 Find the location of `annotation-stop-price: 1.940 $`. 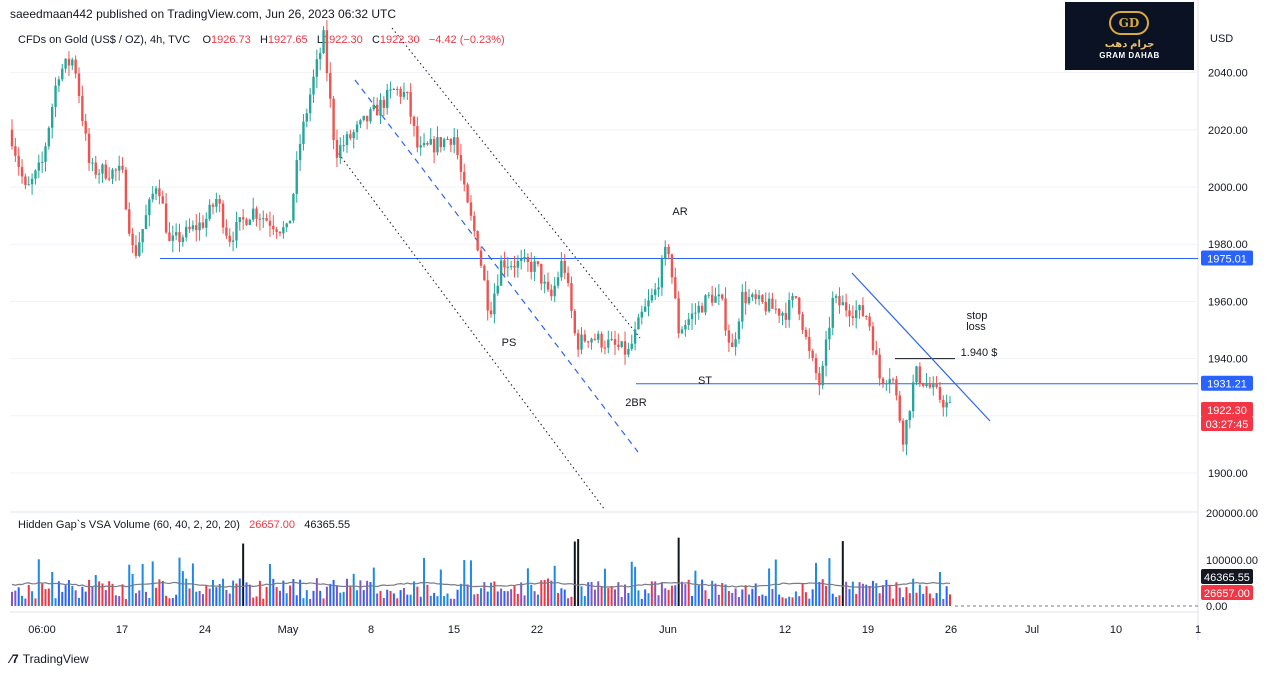

annotation-stop-price: 1.940 $ is located at coordinates (979, 353).